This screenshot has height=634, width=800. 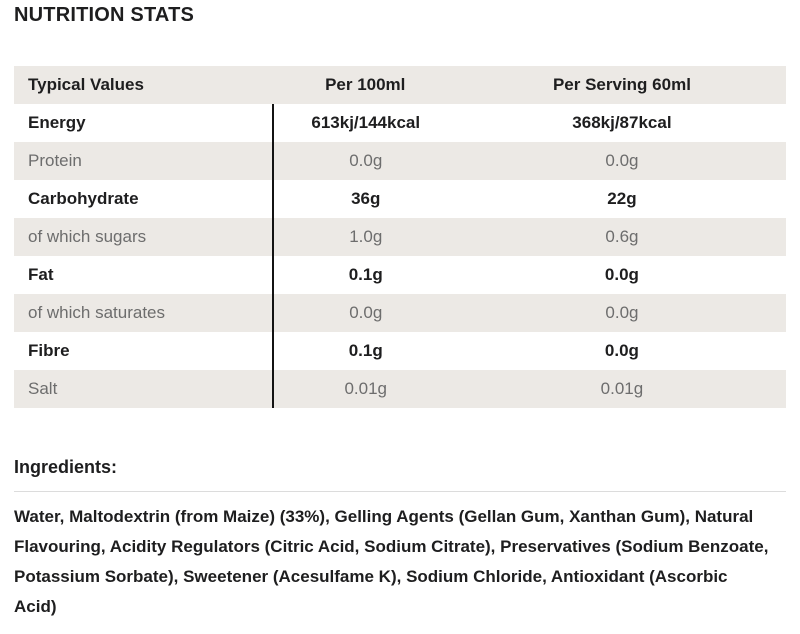 I want to click on nutrient-label: Carbohydrate, so click(x=83, y=198).